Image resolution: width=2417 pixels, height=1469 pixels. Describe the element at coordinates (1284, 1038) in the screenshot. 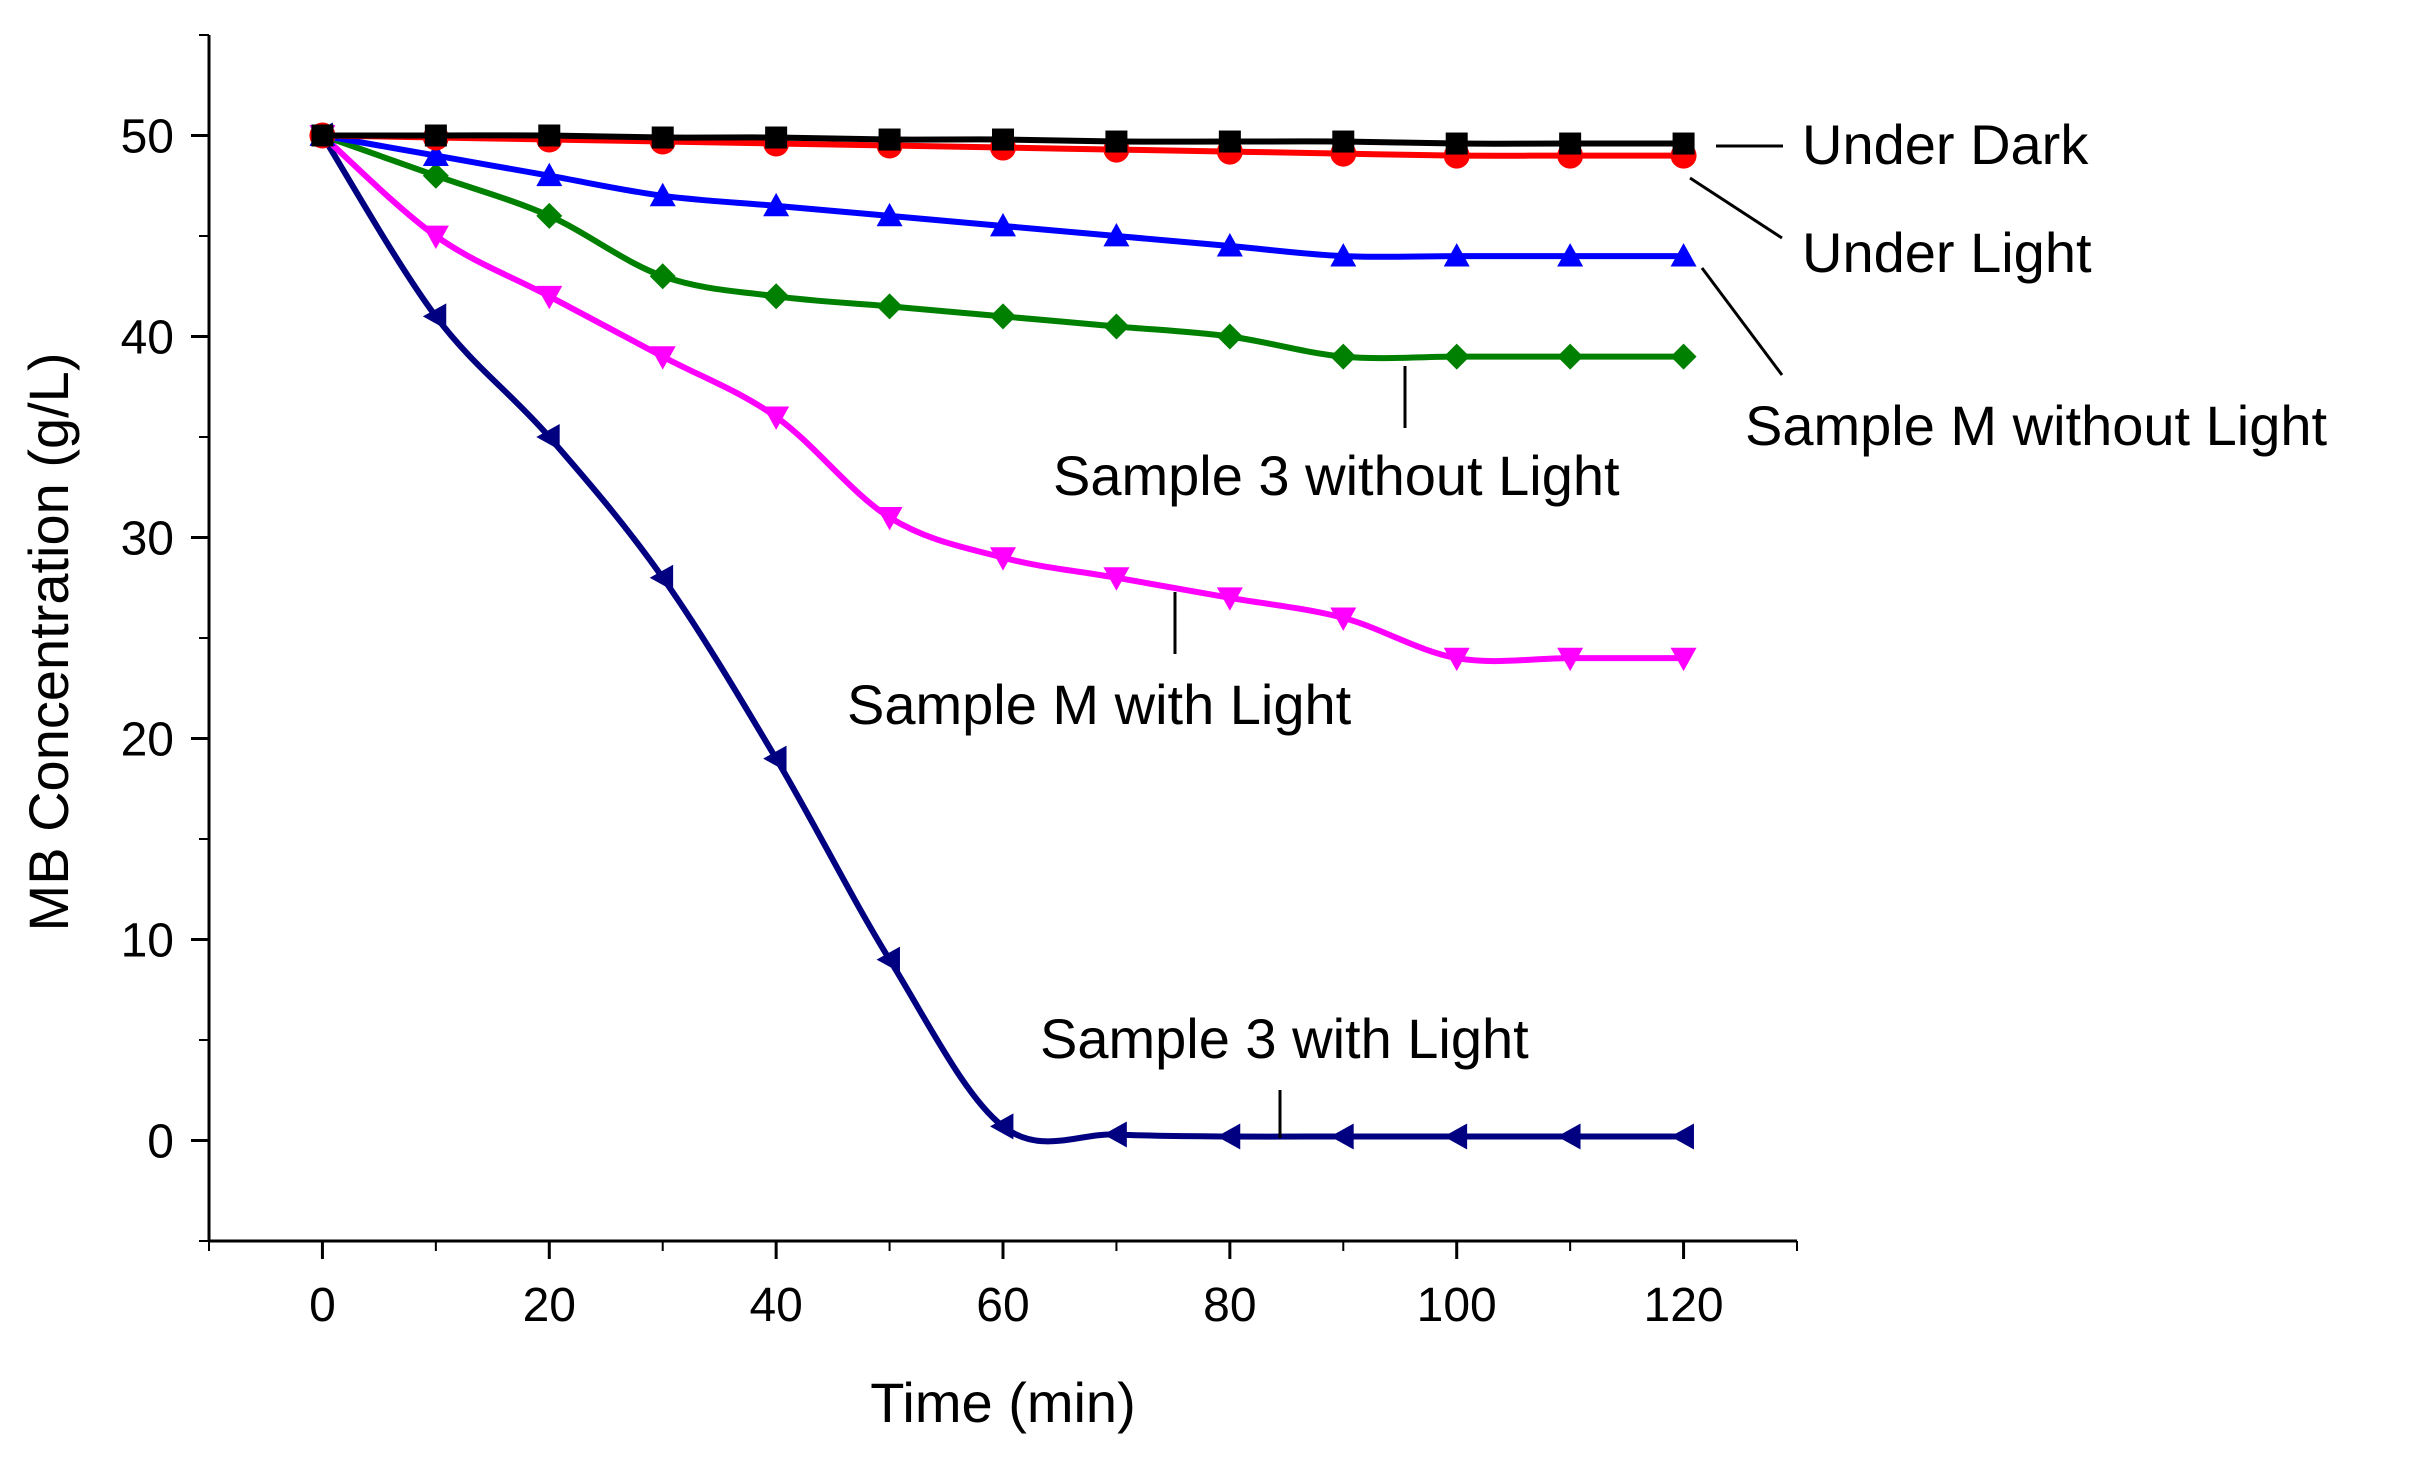

I see `label-sample-3-with-light: Sample 3 with Light` at that location.